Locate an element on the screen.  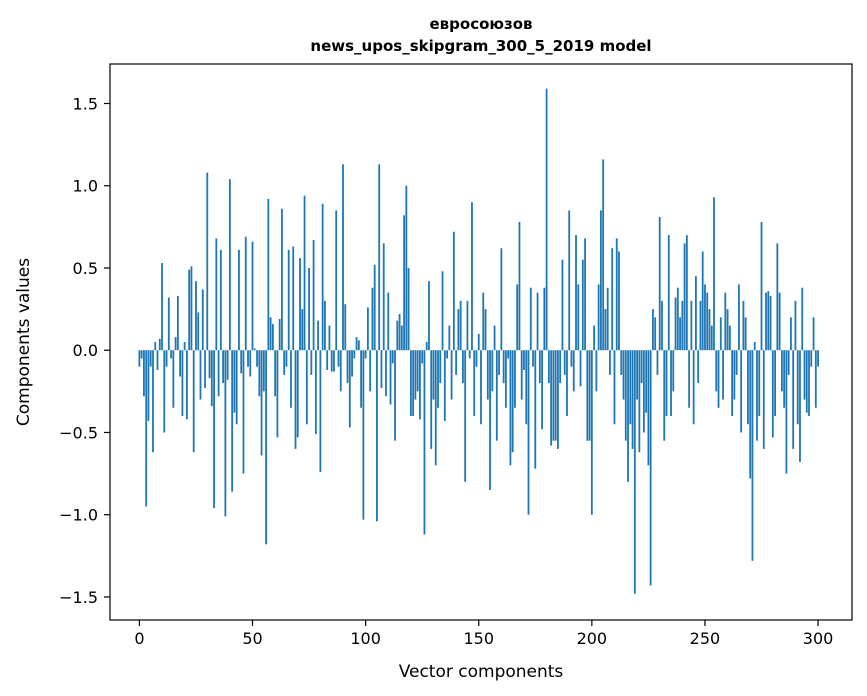
x-tick-label: 300 is located at coordinates (818, 638).